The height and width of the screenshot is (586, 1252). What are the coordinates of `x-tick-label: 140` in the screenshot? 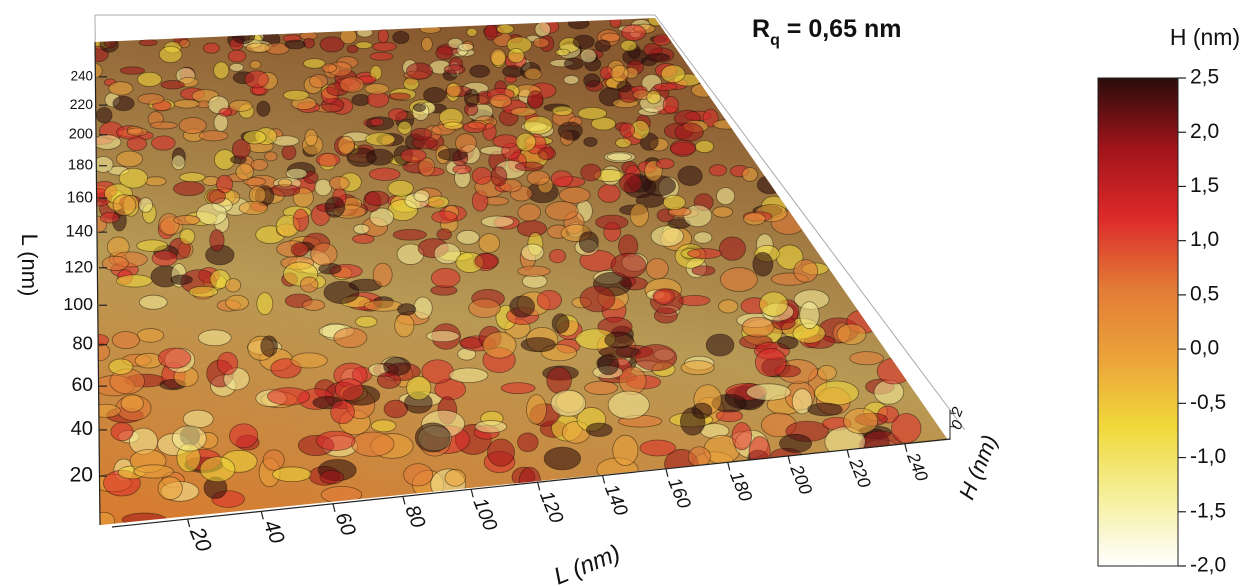 It's located at (616, 500).